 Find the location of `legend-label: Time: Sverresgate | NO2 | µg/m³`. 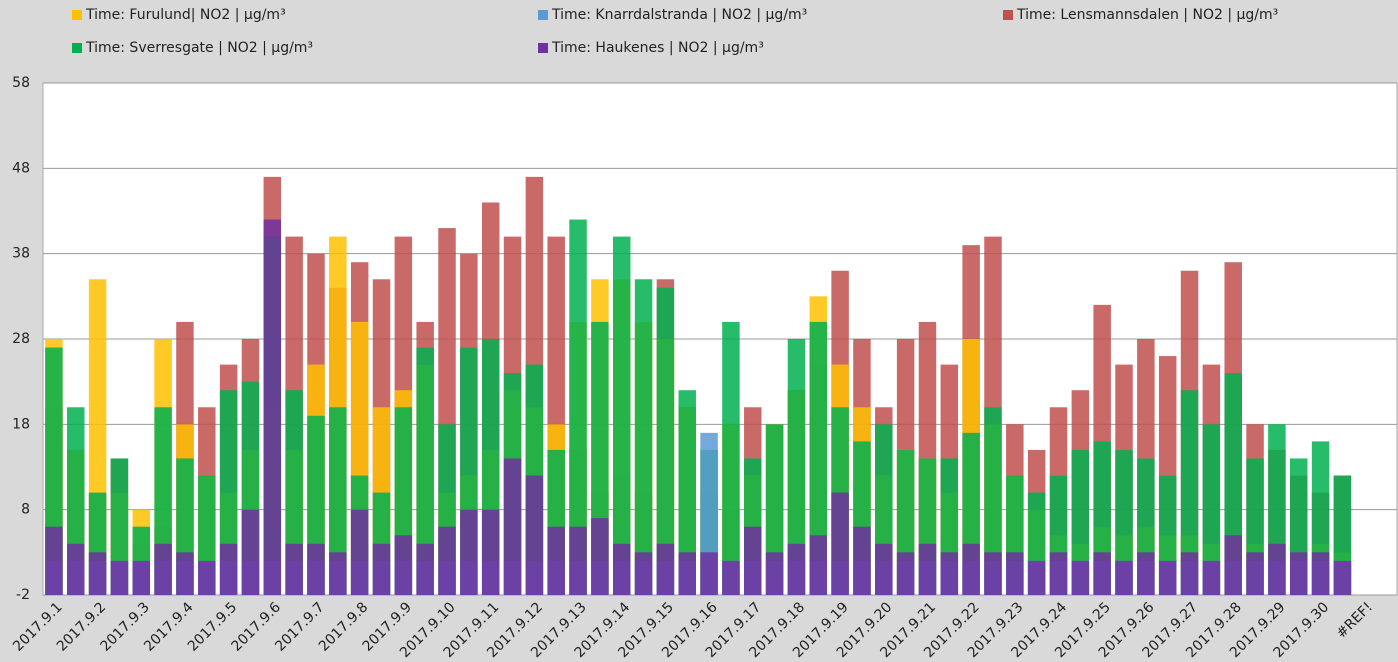

legend-label: Time: Sverresgate | NO2 | µg/m³ is located at coordinates (199, 48).